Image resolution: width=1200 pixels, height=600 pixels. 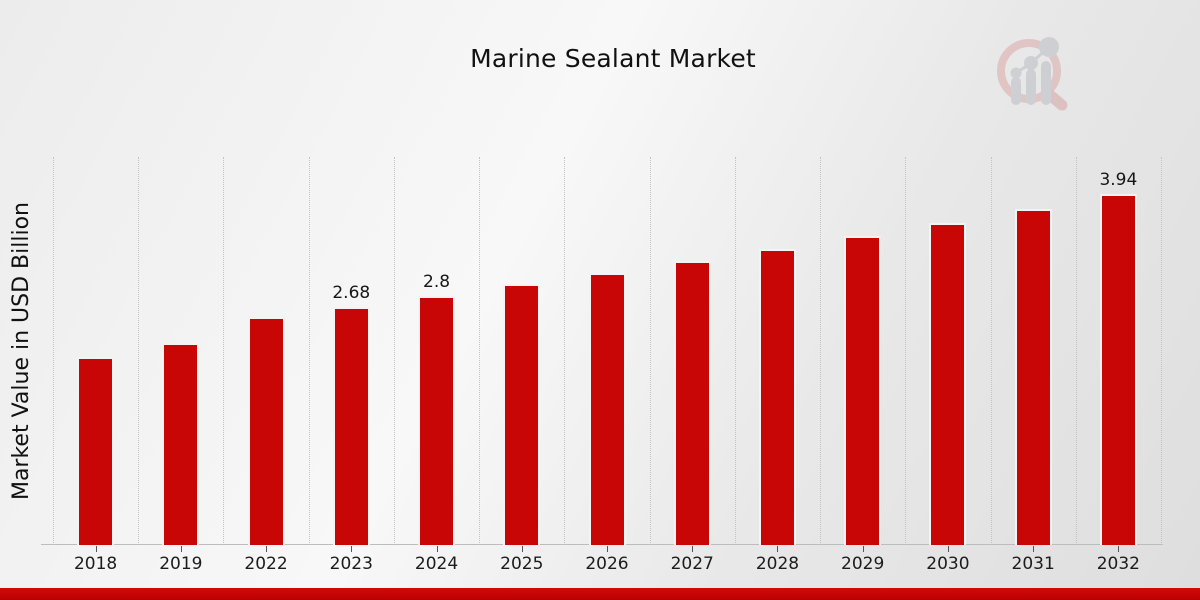 What do you see at coordinates (948, 564) in the screenshot?
I see `x-label-2030: 2030` at bounding box center [948, 564].